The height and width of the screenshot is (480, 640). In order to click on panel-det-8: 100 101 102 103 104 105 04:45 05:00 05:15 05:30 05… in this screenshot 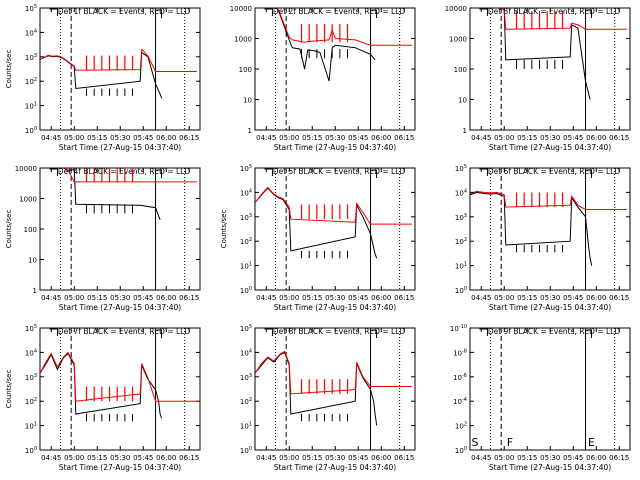, I will do `click(328, 398)`.